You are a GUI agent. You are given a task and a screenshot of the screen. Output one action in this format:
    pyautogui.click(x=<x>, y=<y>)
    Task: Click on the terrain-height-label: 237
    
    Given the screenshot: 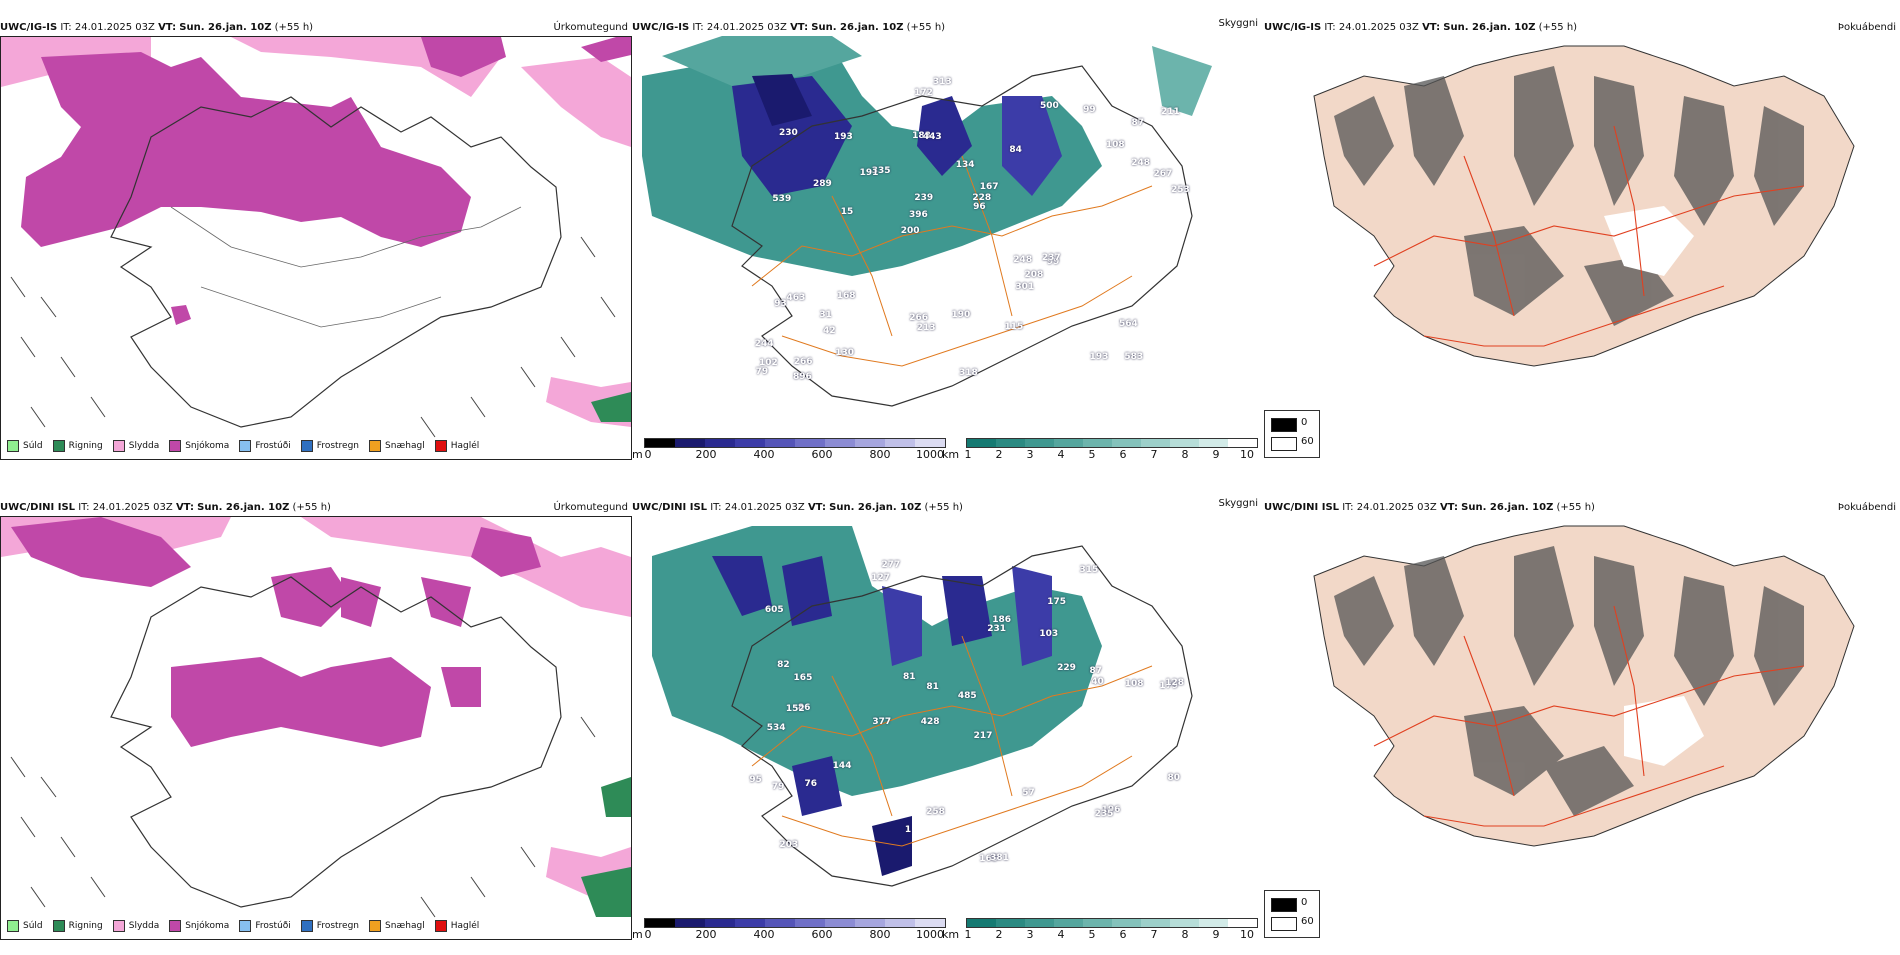 What is the action you would take?
    pyautogui.click(x=1051, y=258)
    